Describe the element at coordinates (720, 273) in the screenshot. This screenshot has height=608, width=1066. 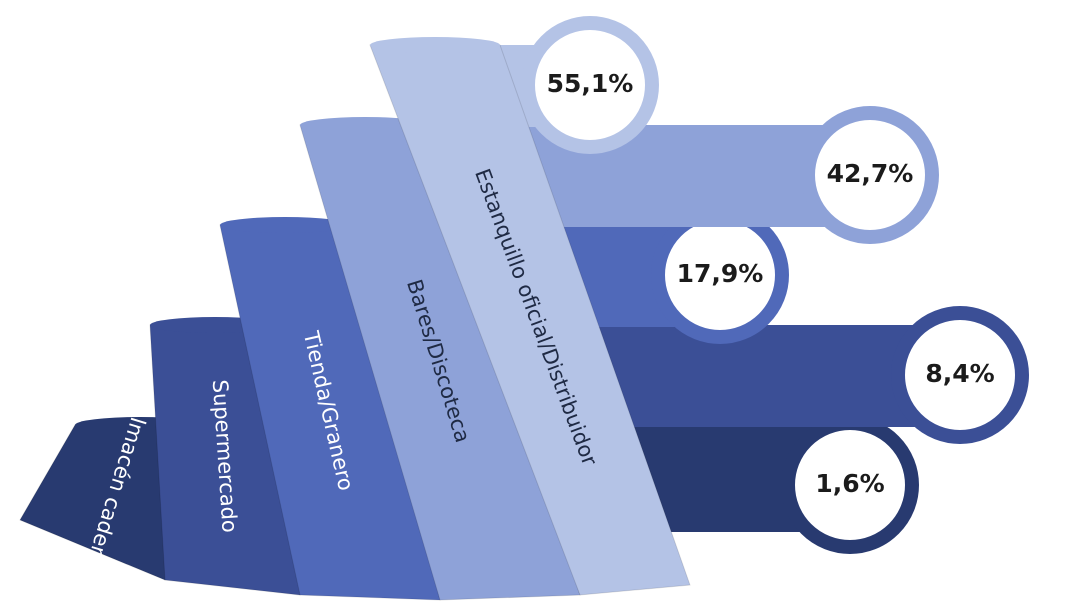
I see `value-label: 17,9%` at that location.